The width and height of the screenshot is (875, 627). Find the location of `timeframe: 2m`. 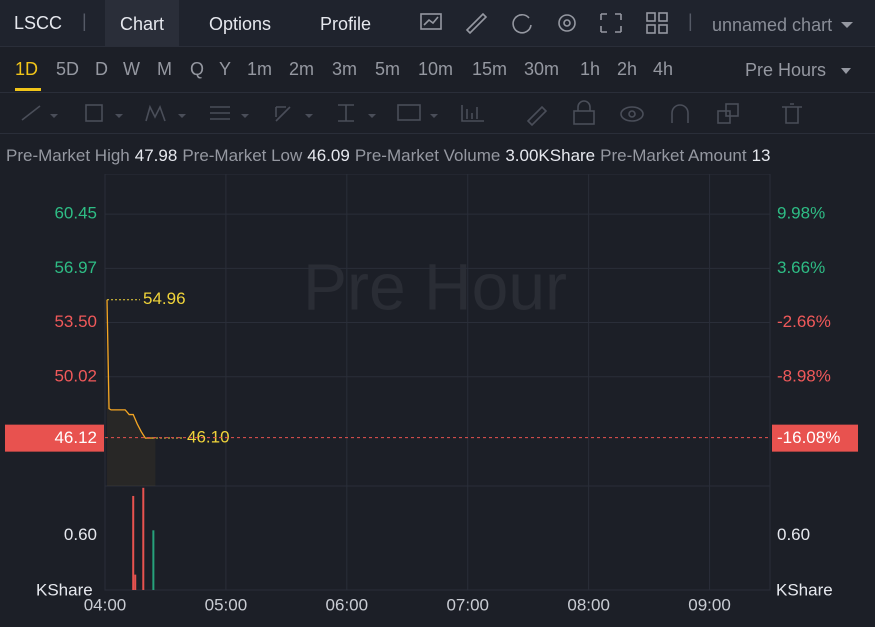

timeframe: 2m is located at coordinates (302, 69).